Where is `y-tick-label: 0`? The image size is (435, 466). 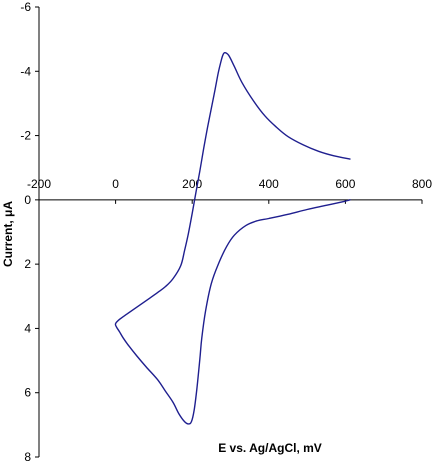
y-tick-label: 0 is located at coordinates (27, 200).